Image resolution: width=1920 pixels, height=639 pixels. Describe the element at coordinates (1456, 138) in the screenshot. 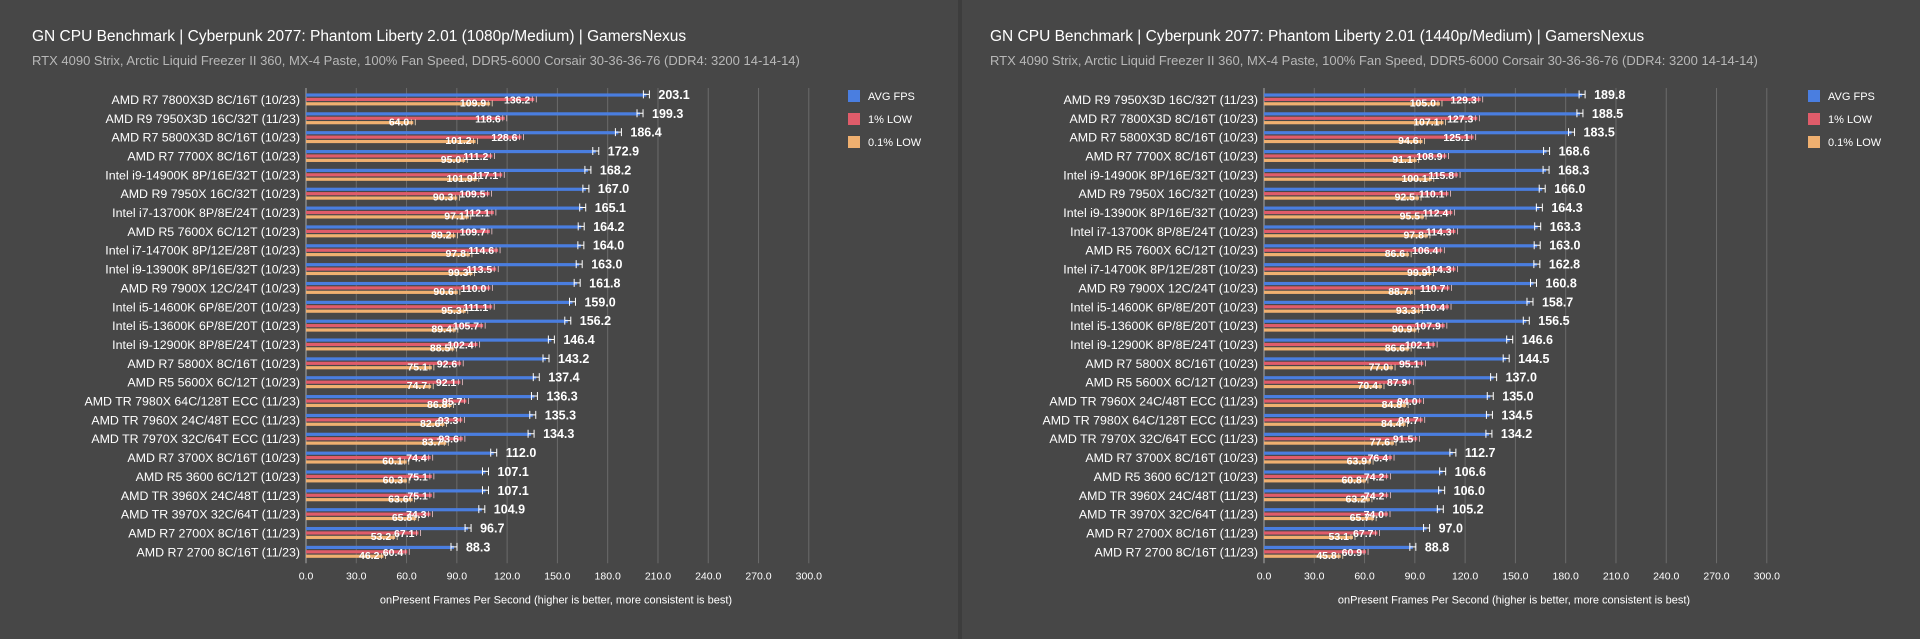

I see `low-1pct-value-label: 125.1` at that location.